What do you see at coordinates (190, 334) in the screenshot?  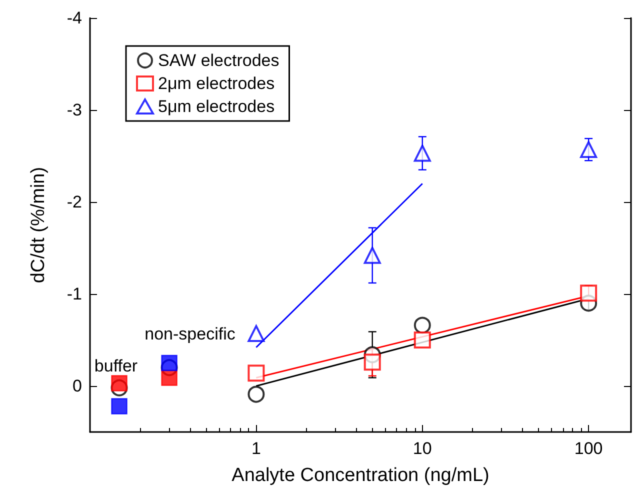 I see `annotation: non-specific` at bounding box center [190, 334].